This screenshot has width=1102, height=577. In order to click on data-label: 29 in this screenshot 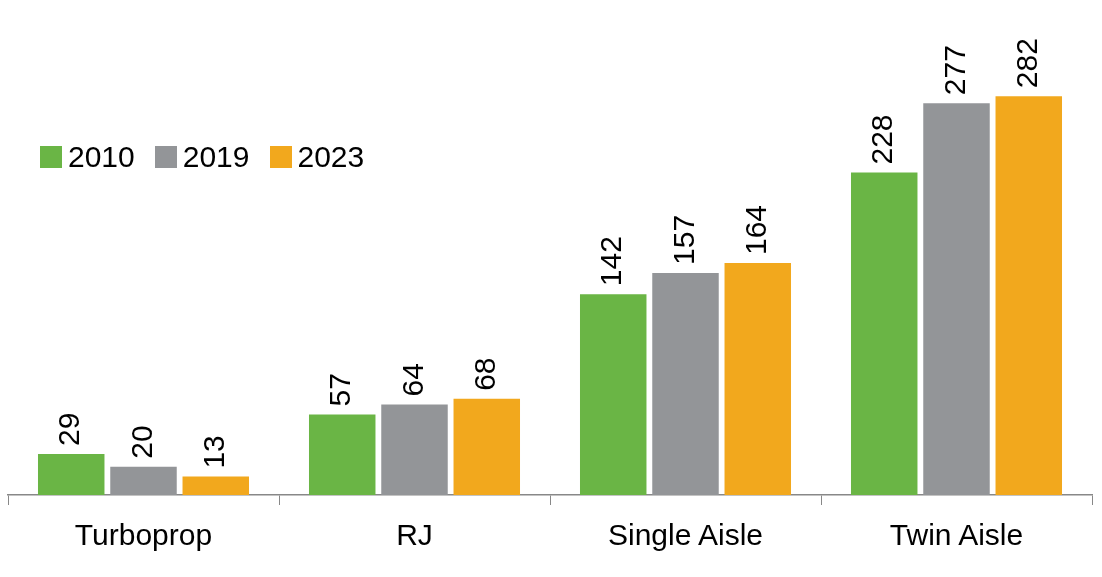, I will do `click(69, 429)`.